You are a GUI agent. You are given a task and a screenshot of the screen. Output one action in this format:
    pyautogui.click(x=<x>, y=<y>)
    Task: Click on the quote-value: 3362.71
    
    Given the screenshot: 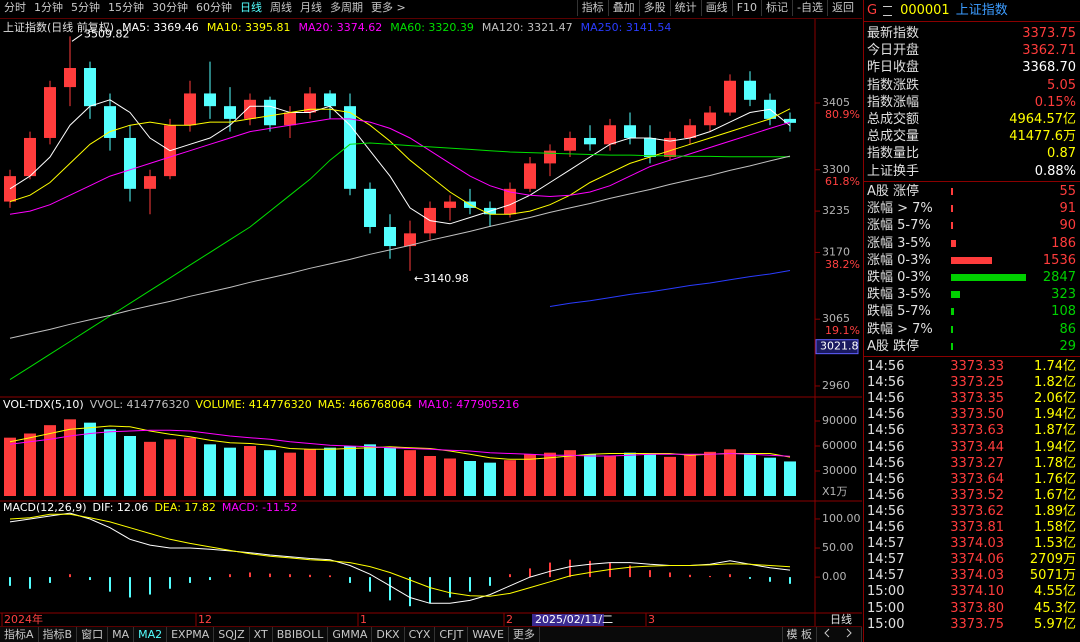 What is the action you would take?
    pyautogui.click(x=1049, y=51)
    